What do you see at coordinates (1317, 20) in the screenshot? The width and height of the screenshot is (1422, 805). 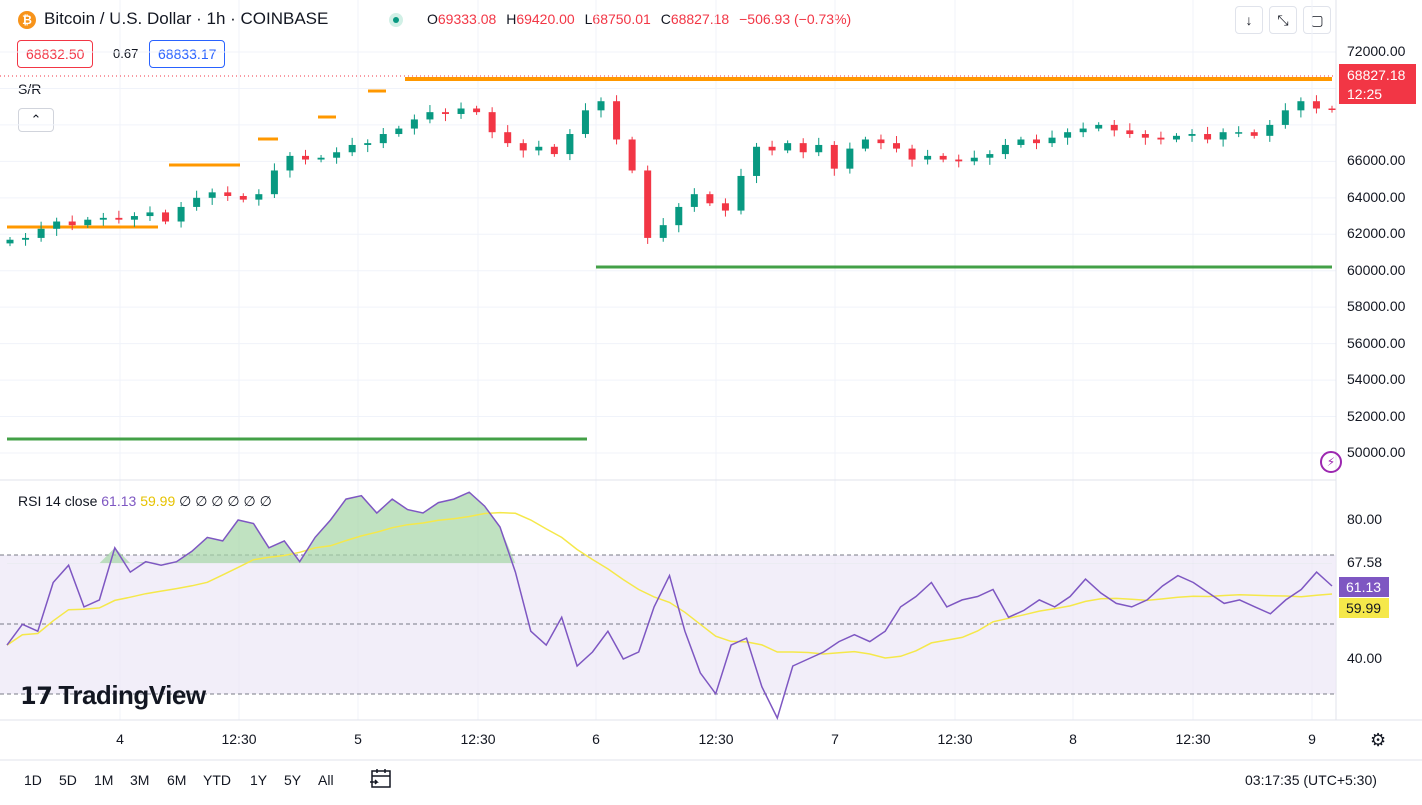 I see `fullscreen-icon: ▢` at bounding box center [1317, 20].